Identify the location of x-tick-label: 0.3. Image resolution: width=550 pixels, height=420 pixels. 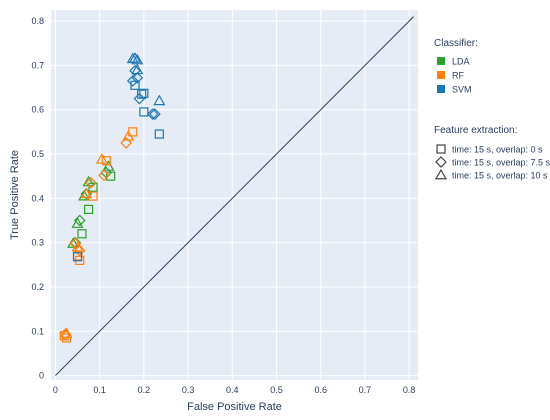
(188, 390).